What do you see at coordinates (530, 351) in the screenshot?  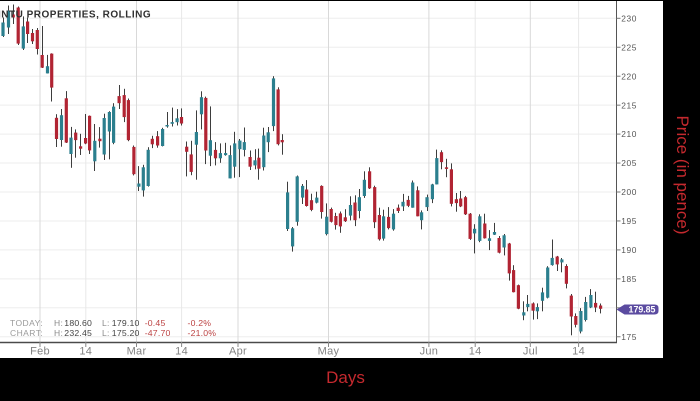 I see `svg-text: Jul` at bounding box center [530, 351].